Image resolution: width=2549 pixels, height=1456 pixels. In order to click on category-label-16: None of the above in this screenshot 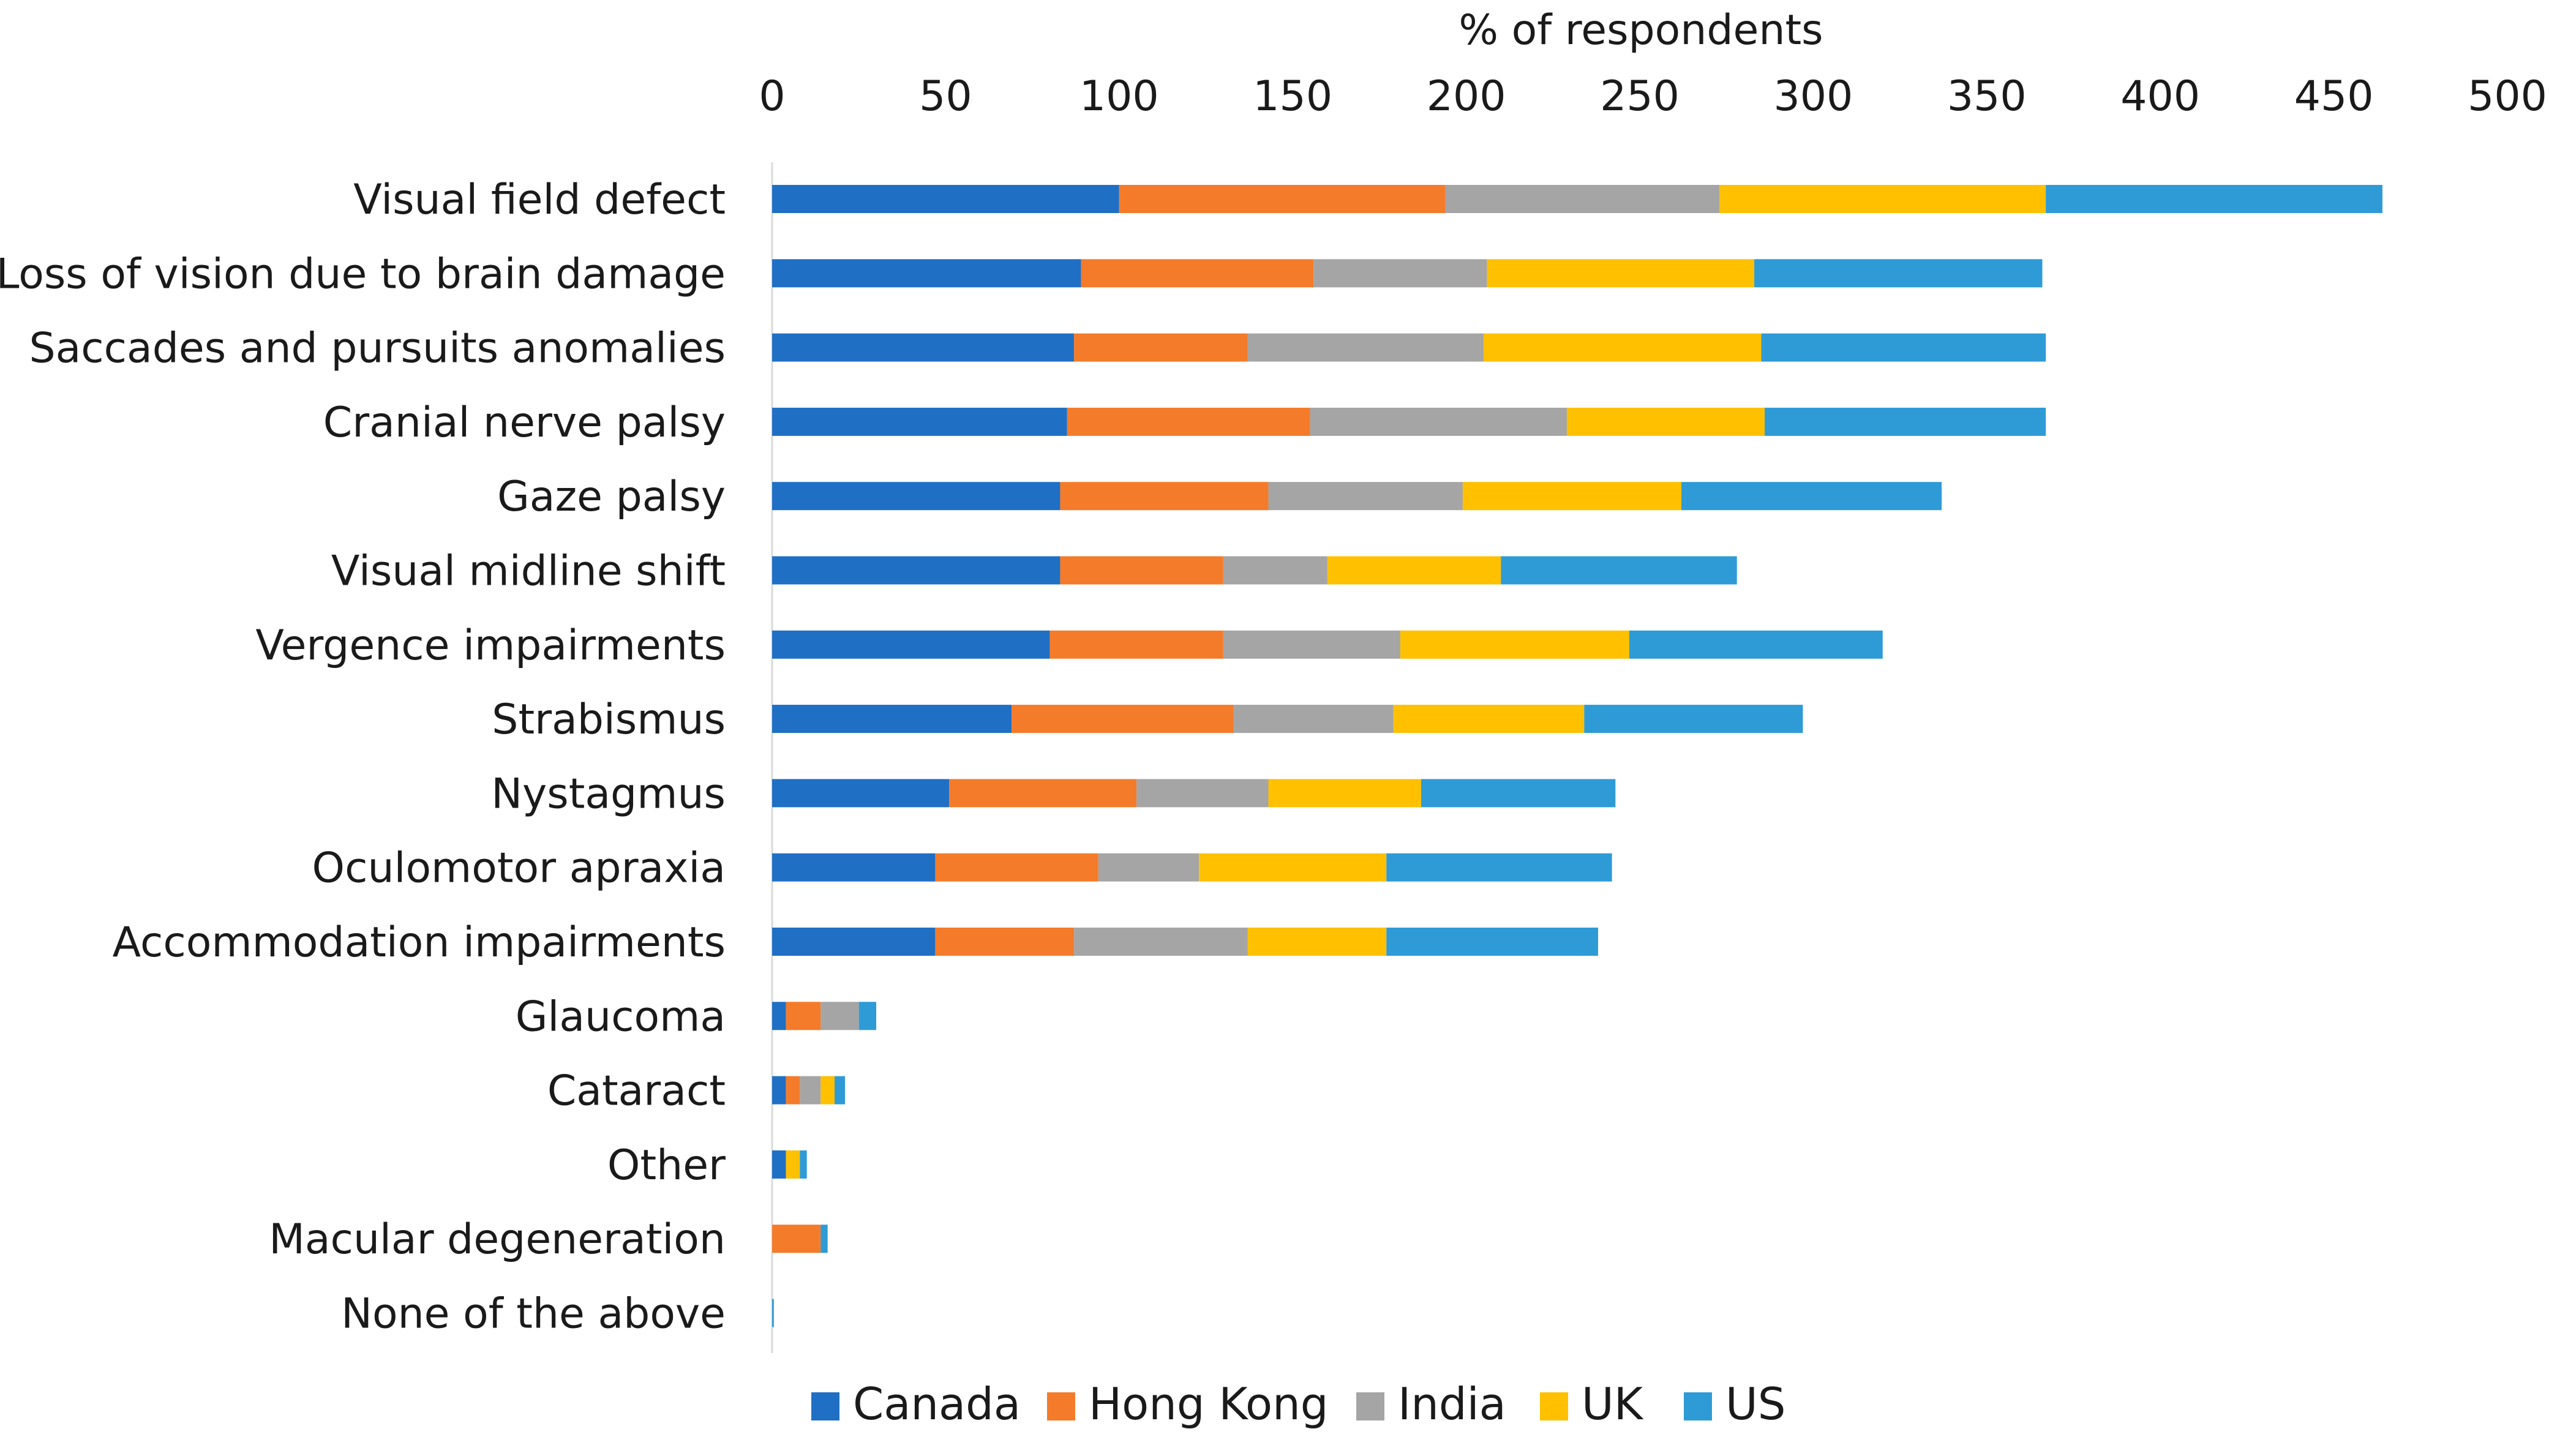, I will do `click(533, 1314)`.